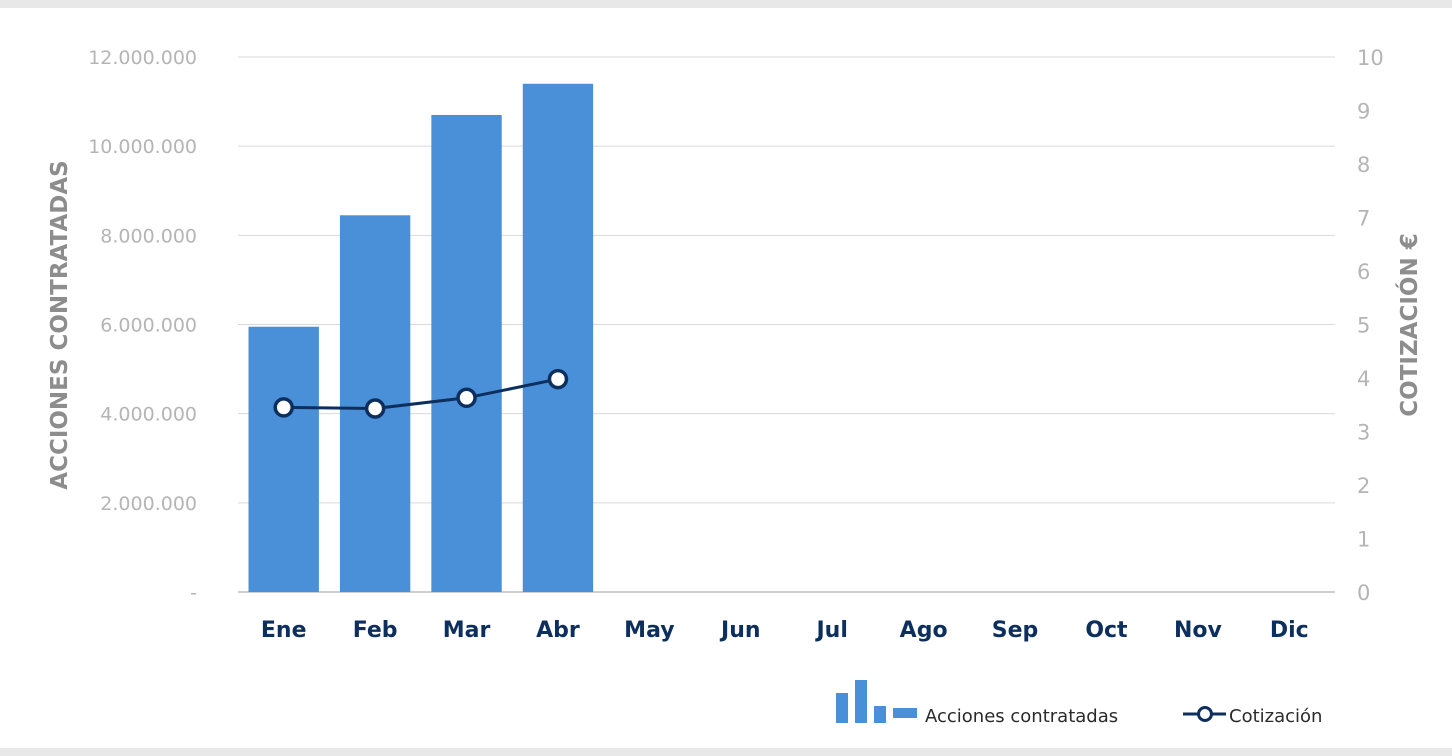  What do you see at coordinates (1363, 540) in the screenshot?
I see `right-axis-tick-label: 1` at bounding box center [1363, 540].